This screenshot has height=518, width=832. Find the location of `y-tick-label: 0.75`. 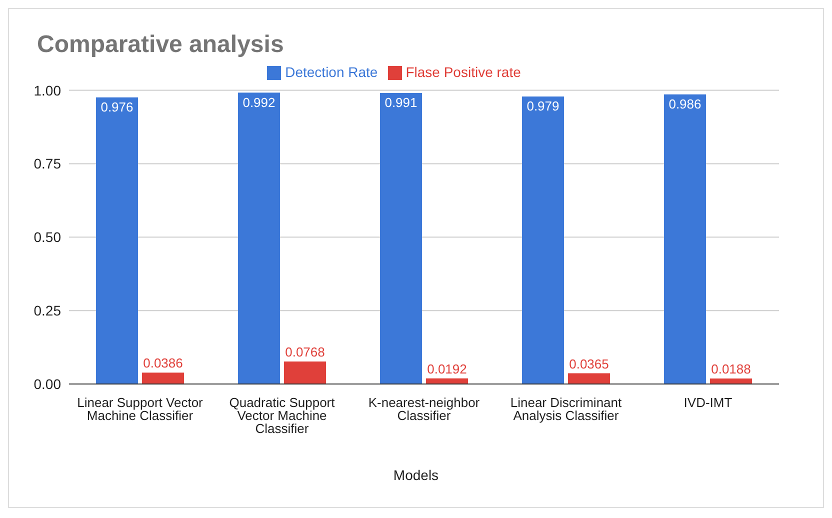

y-tick-label: 0.75 is located at coordinates (48, 164).